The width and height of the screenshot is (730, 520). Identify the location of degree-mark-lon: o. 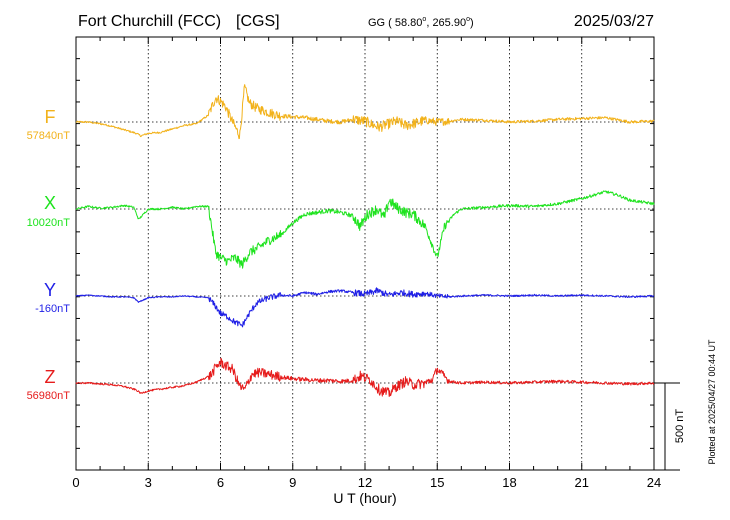
(468, 19).